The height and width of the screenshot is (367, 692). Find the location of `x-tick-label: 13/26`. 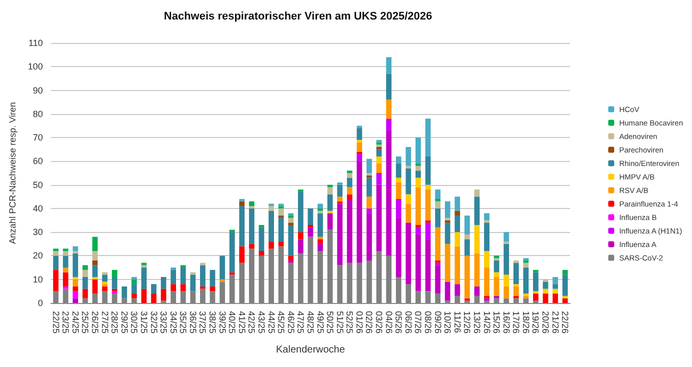

x-tick-label: 13/26 is located at coordinates (477, 322).